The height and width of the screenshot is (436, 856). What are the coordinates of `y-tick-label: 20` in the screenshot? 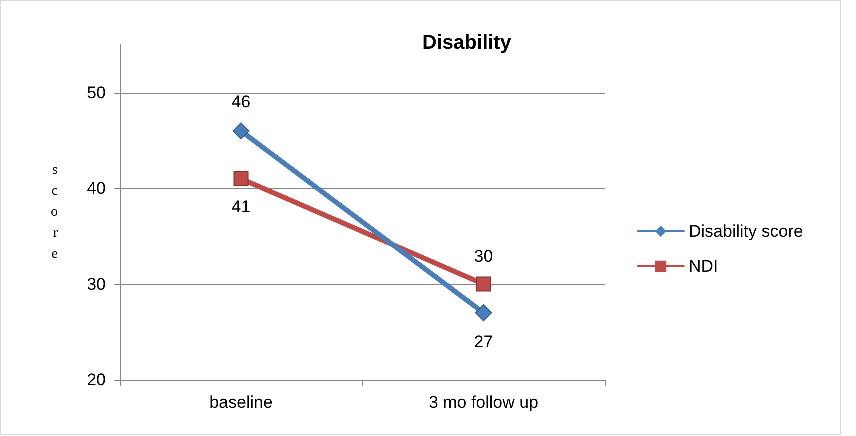 It's located at (96, 380).